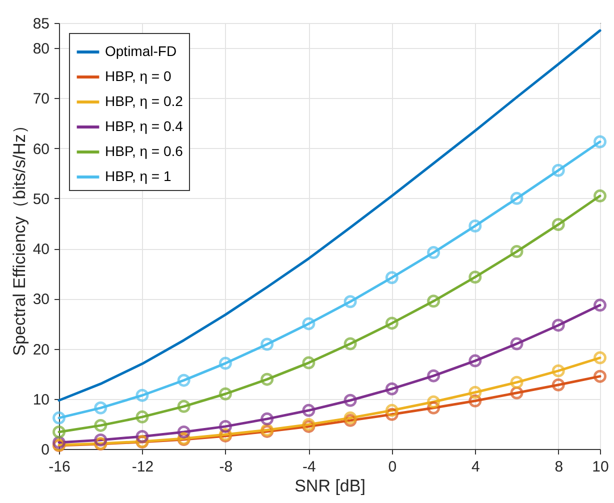 The width and height of the screenshot is (614, 503). I want to click on x-tick-label: 4, so click(475, 467).